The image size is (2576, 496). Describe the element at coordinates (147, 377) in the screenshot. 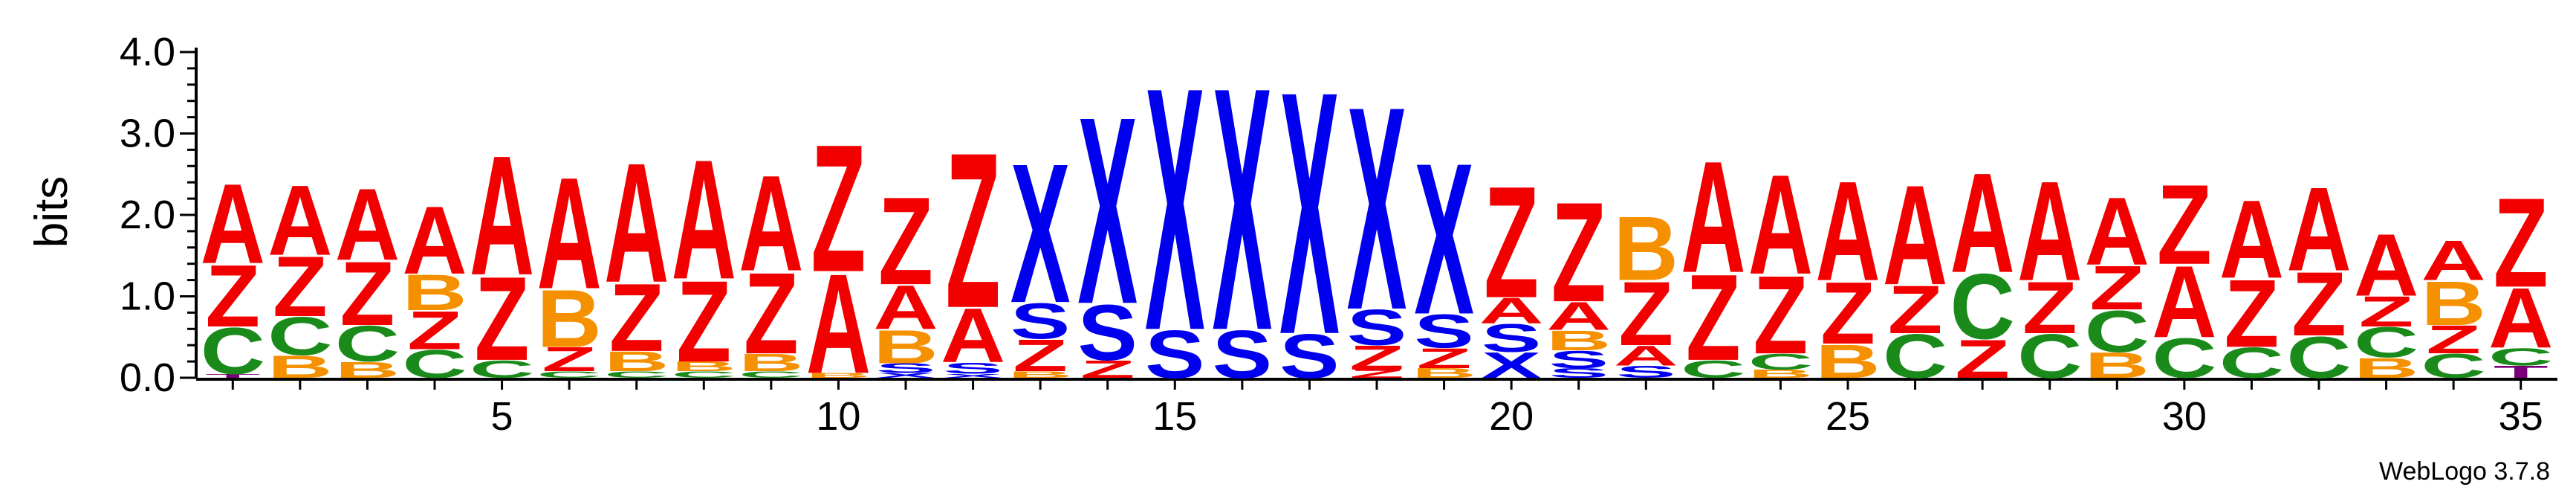

I see `y-tick-label: 0.0` at that location.